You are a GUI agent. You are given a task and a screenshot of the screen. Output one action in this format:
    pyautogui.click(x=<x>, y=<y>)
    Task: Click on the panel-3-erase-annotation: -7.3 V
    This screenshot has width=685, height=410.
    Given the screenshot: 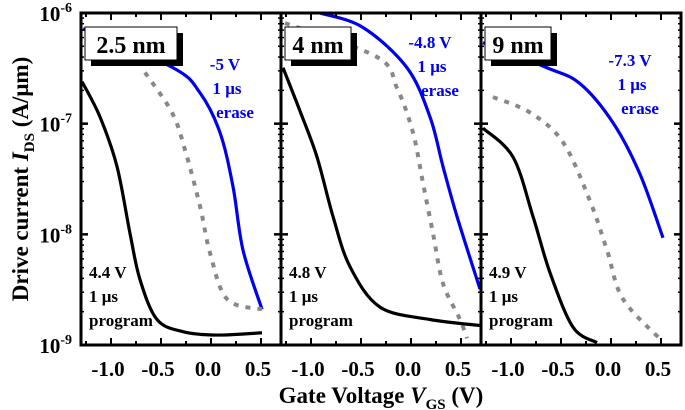 What is the action you would take?
    pyautogui.click(x=630, y=60)
    